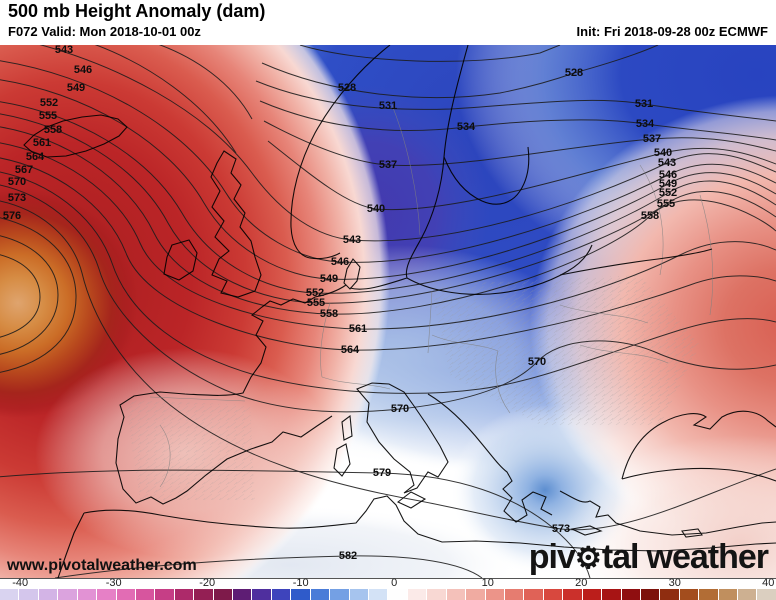  I want to click on forecast-valid-label: F072 Valid: Mon 2018-10-01 00z, so click(104, 31).